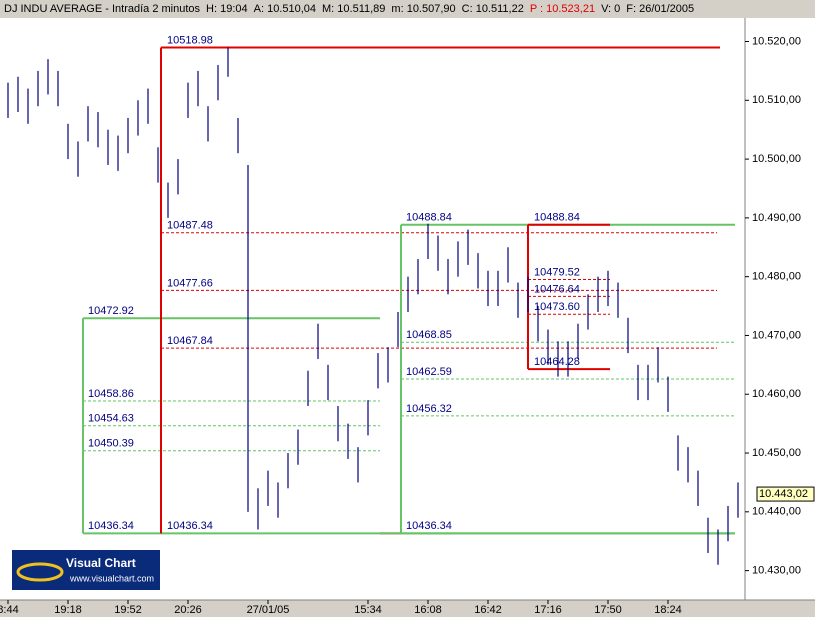 The width and height of the screenshot is (815, 617). Describe the element at coordinates (776, 453) in the screenshot. I see `y-tick-label: 10.450,00` at that location.